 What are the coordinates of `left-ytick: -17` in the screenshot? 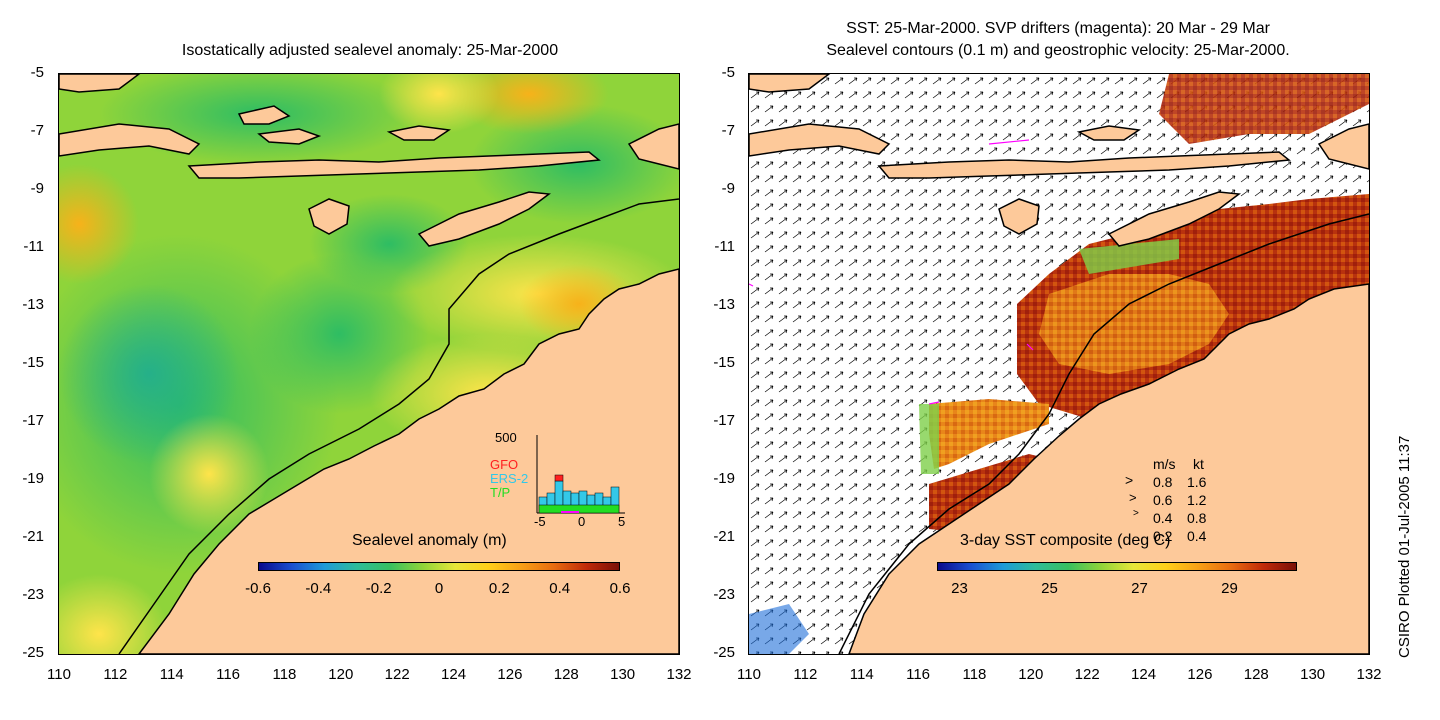 It's located at (33, 420).